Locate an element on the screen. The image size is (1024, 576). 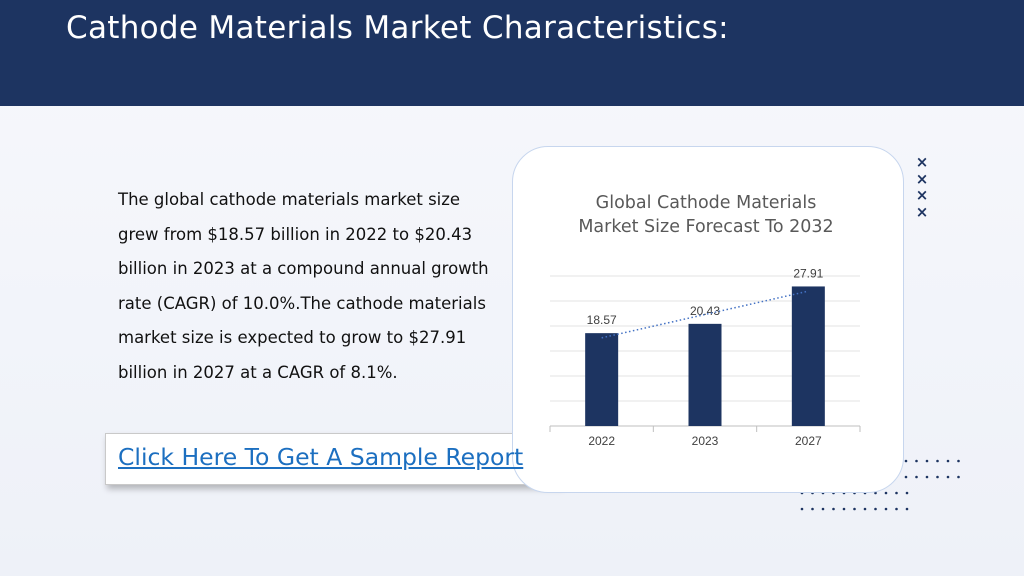
trendline is located at coordinates (705, 314).